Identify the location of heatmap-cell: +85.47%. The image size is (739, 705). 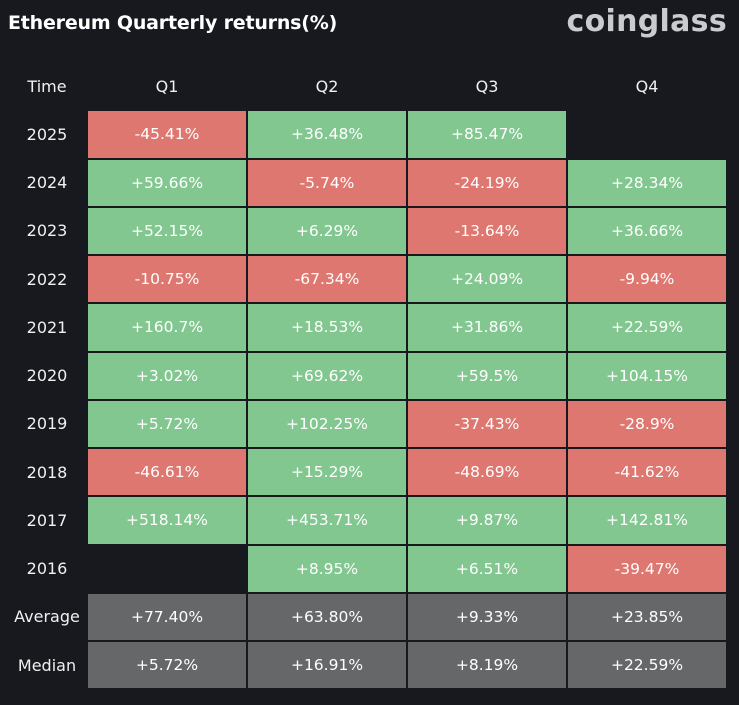
(487, 134).